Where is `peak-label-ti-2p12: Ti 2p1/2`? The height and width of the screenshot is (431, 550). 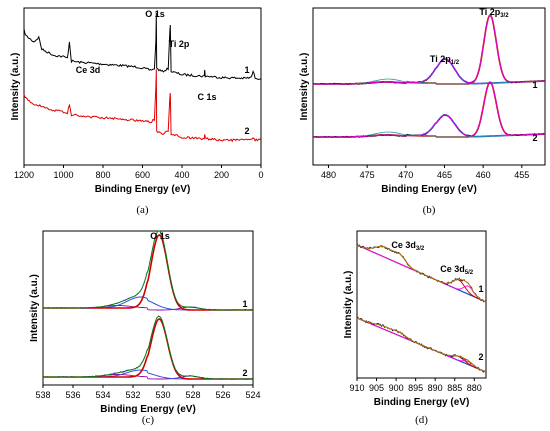 peak-label-ti-2p12: Ti 2p1/2 is located at coordinates (445, 60).